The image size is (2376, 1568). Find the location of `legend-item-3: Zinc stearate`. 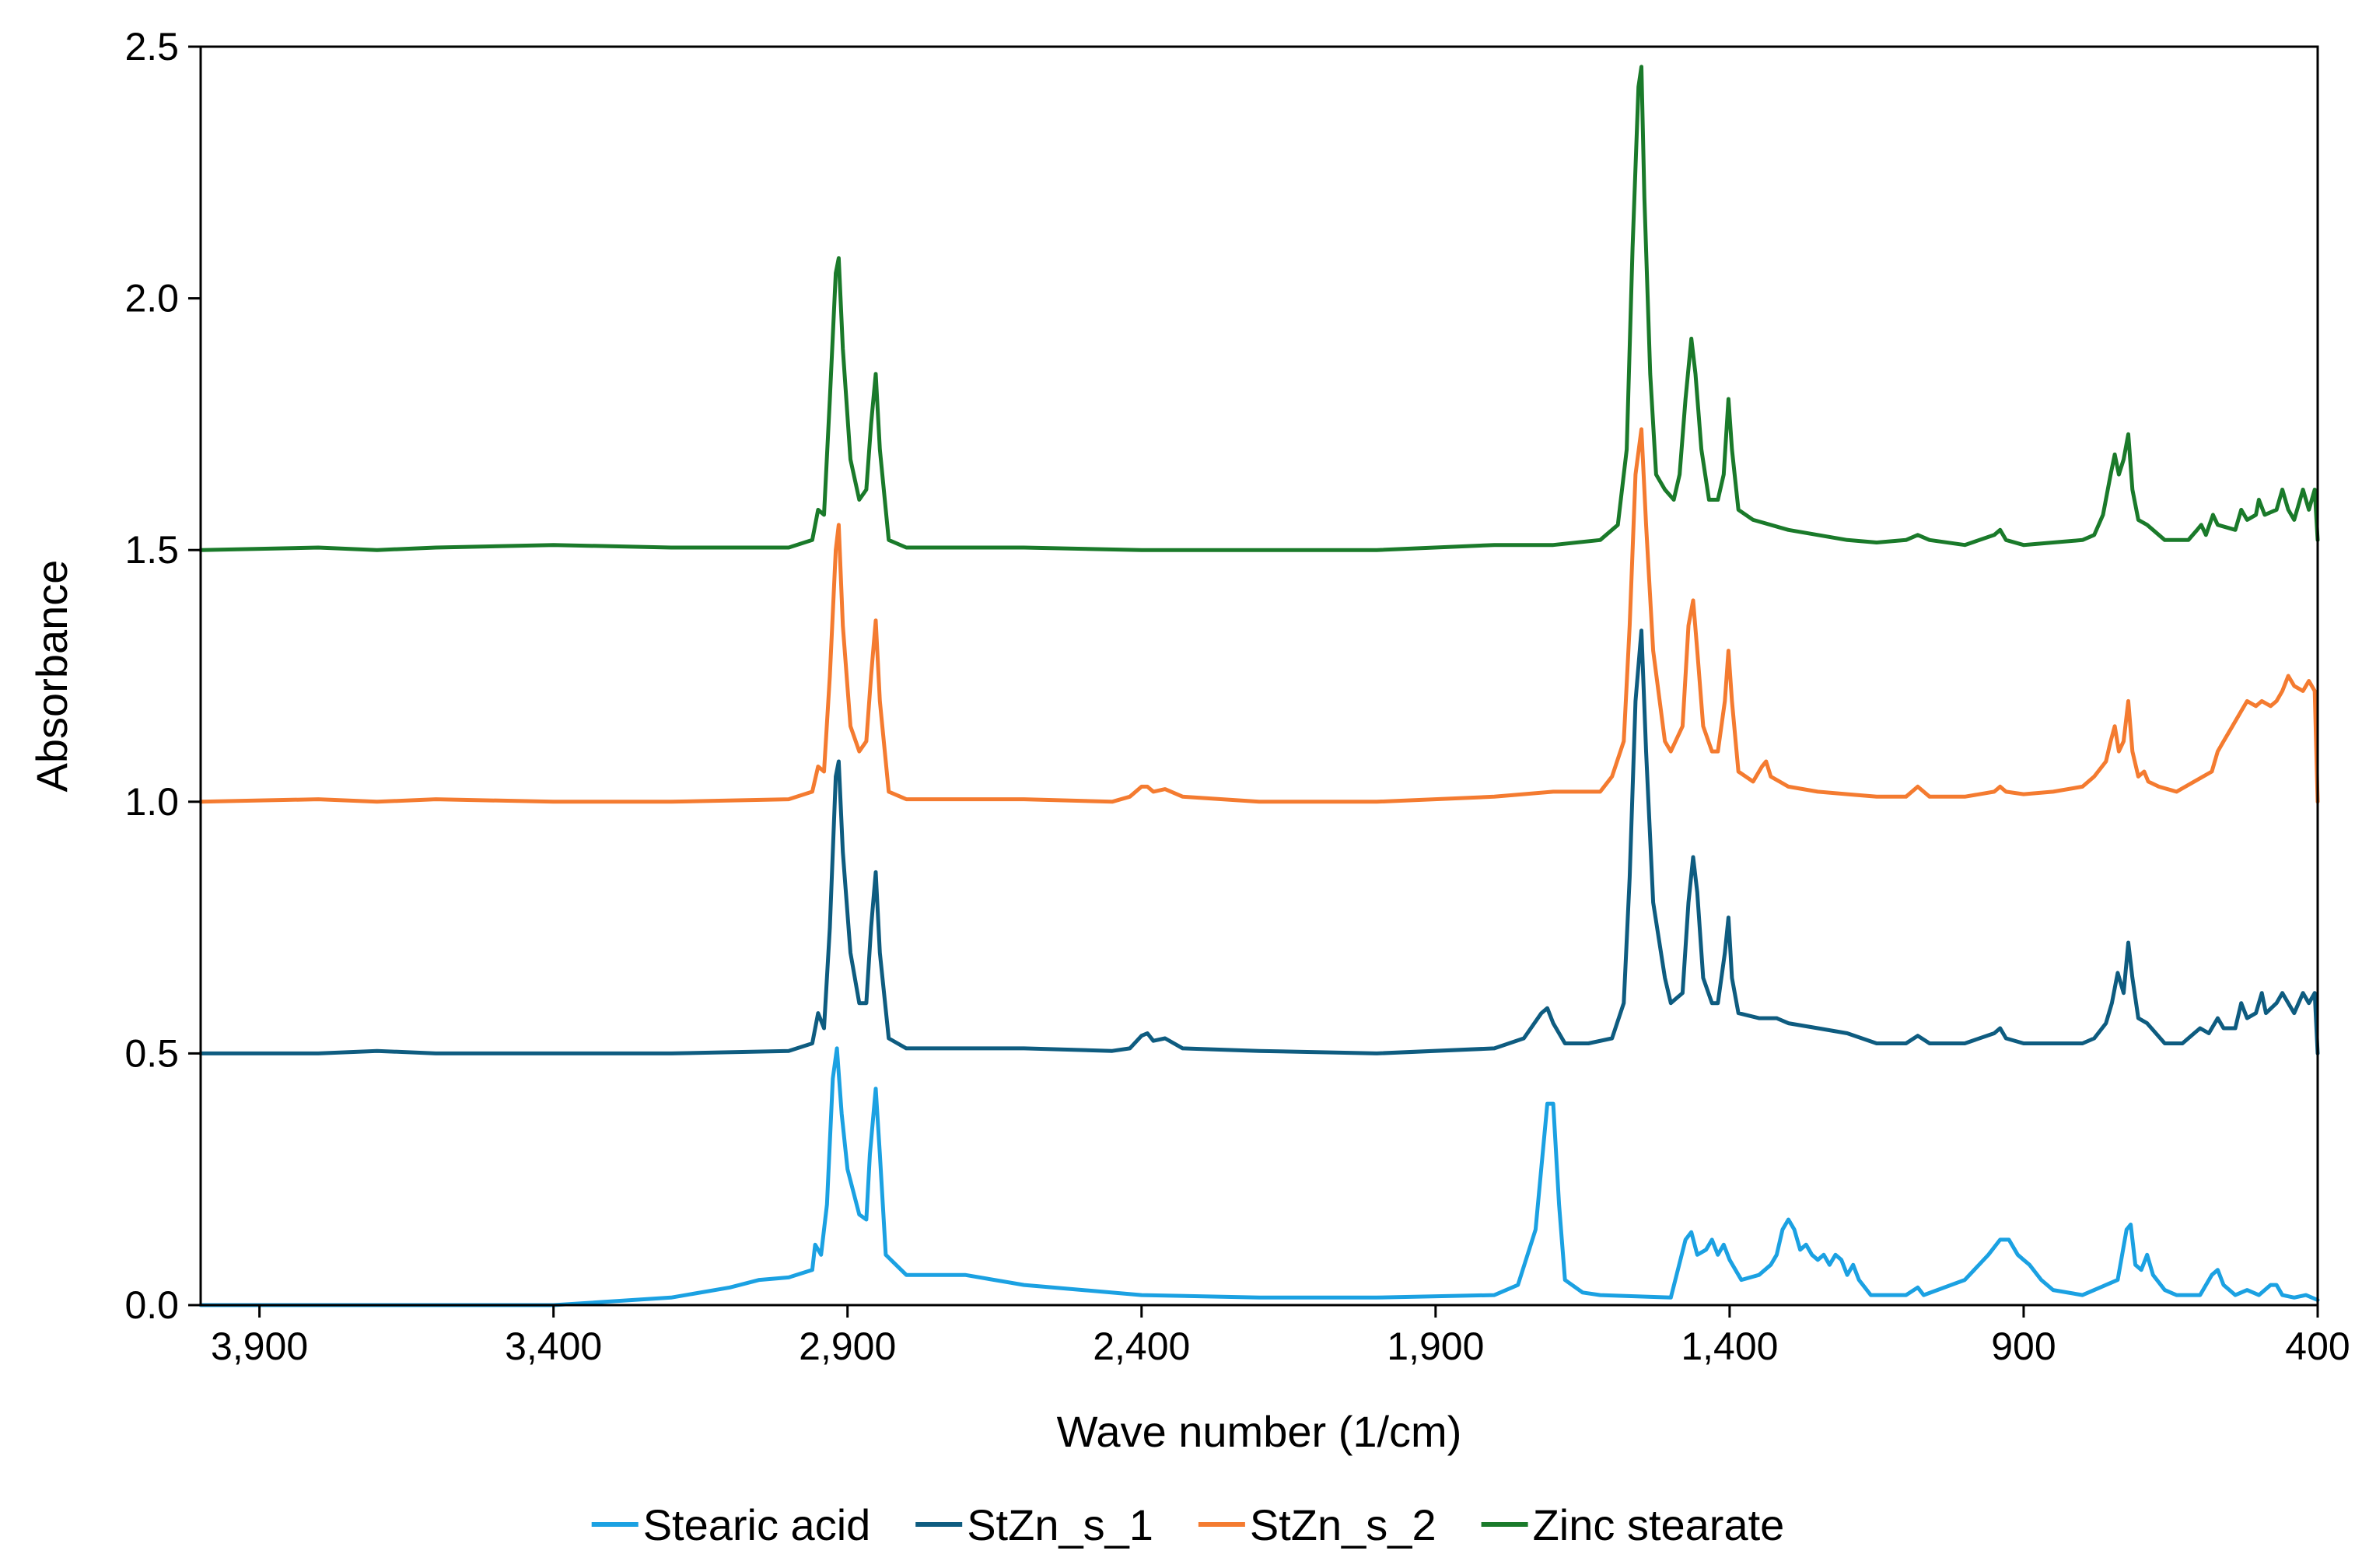

legend-item-3: Zinc stearate is located at coordinates (1633, 1524).